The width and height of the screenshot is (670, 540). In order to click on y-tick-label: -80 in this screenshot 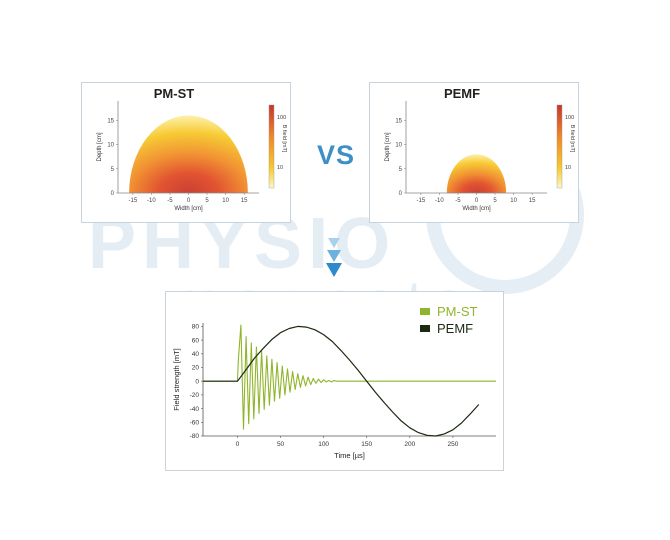, I will do `click(195, 436)`.